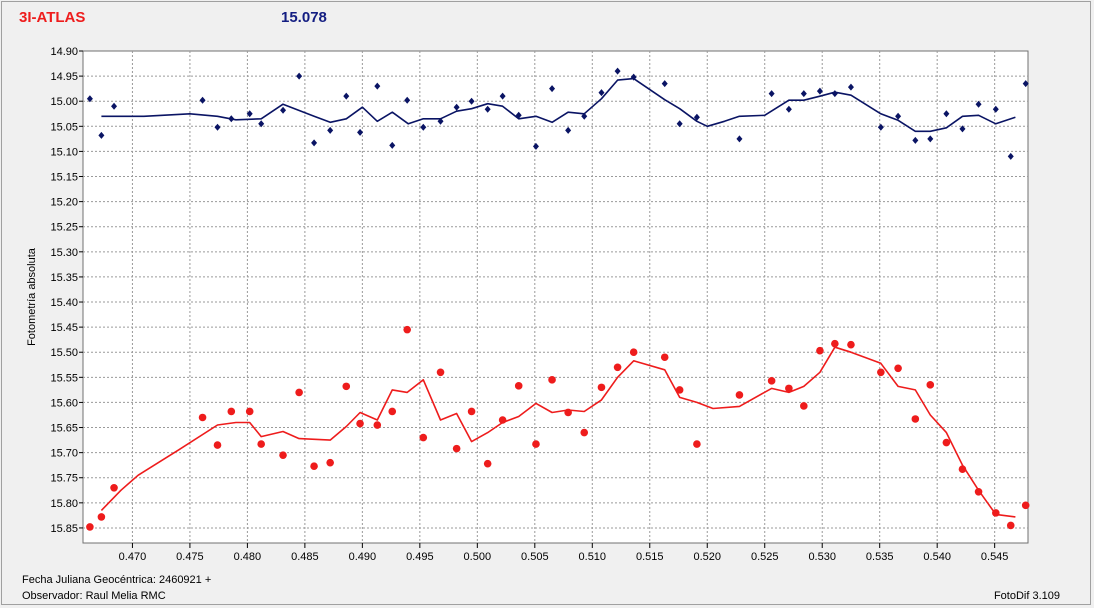 This screenshot has width=1094, height=608. I want to click on y-tick-label: 15.80, so click(64, 504).